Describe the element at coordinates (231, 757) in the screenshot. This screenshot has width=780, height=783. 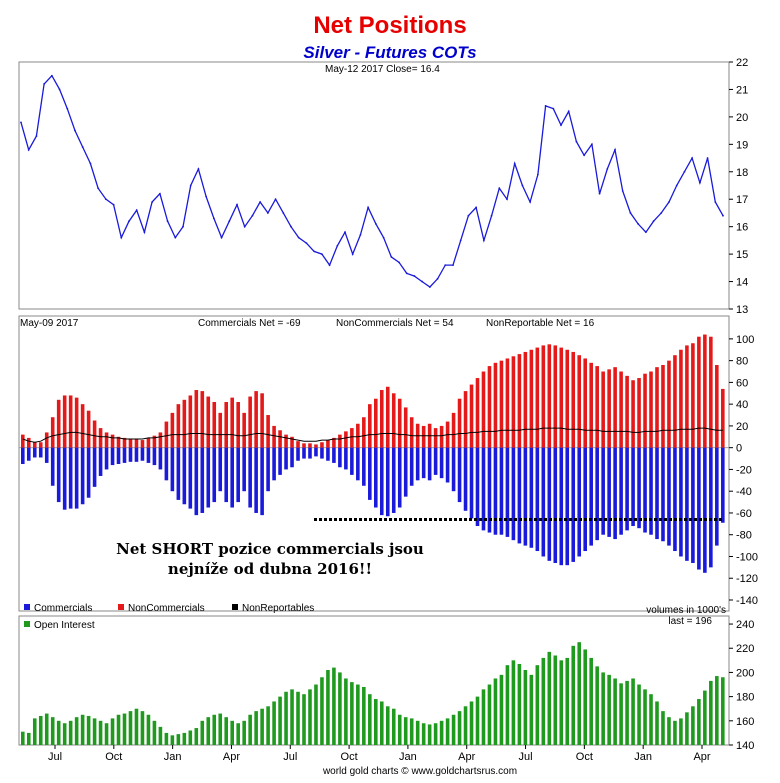
I see `x-tick-label-3: Apr` at that location.